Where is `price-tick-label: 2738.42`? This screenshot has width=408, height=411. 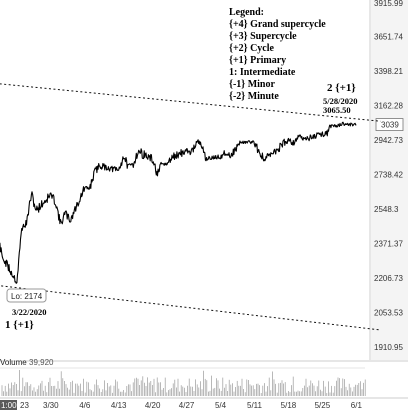 price-tick-label: 2738.42 is located at coordinates (388, 174).